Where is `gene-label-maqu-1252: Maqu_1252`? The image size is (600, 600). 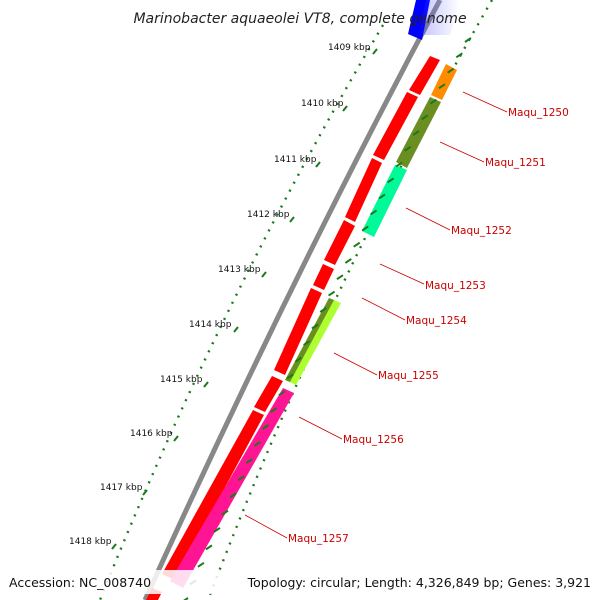
gene-label-maqu-1252: Maqu_1252 is located at coordinates (481, 231).